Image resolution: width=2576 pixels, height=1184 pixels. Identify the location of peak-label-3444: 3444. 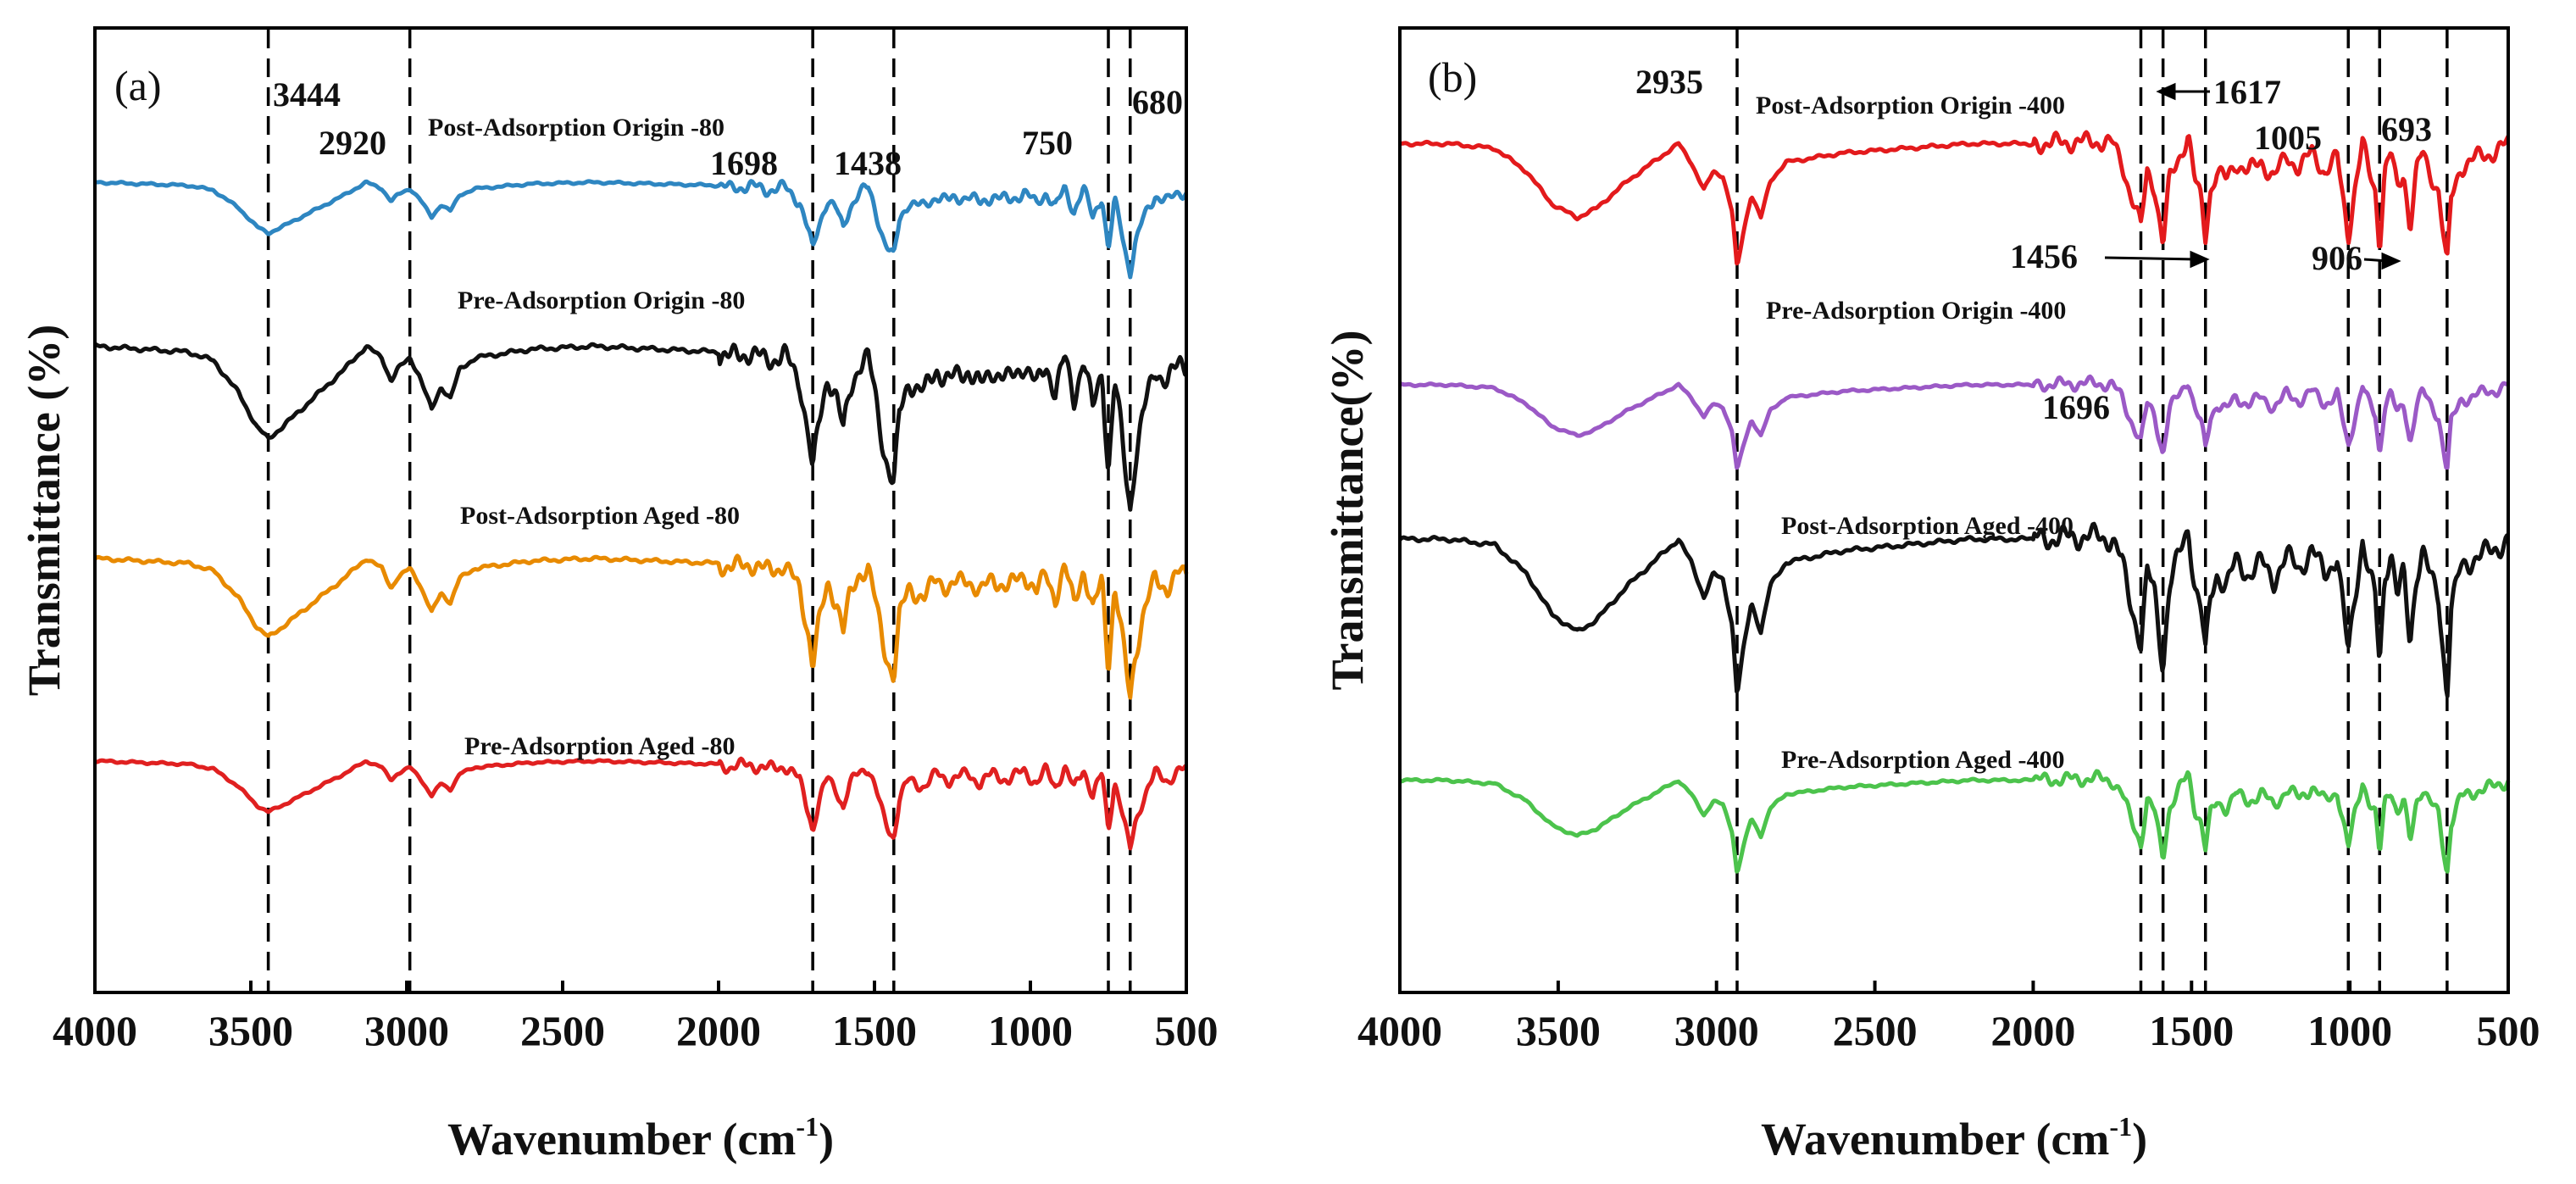
(307, 94).